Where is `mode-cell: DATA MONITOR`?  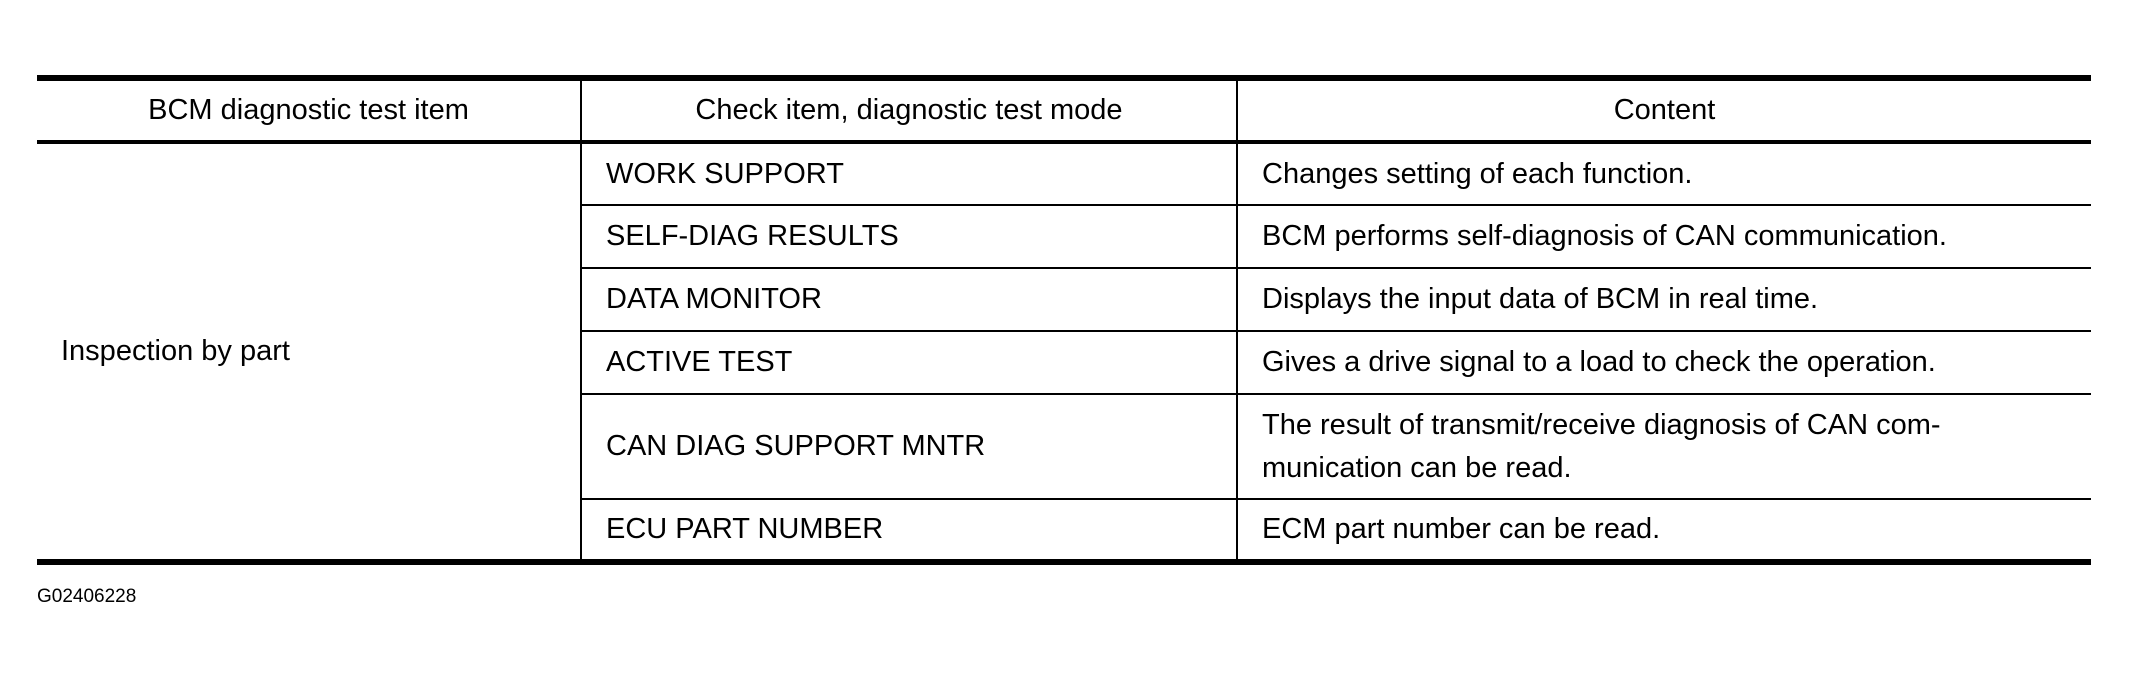
mode-cell: DATA MONITOR is located at coordinates (908, 299).